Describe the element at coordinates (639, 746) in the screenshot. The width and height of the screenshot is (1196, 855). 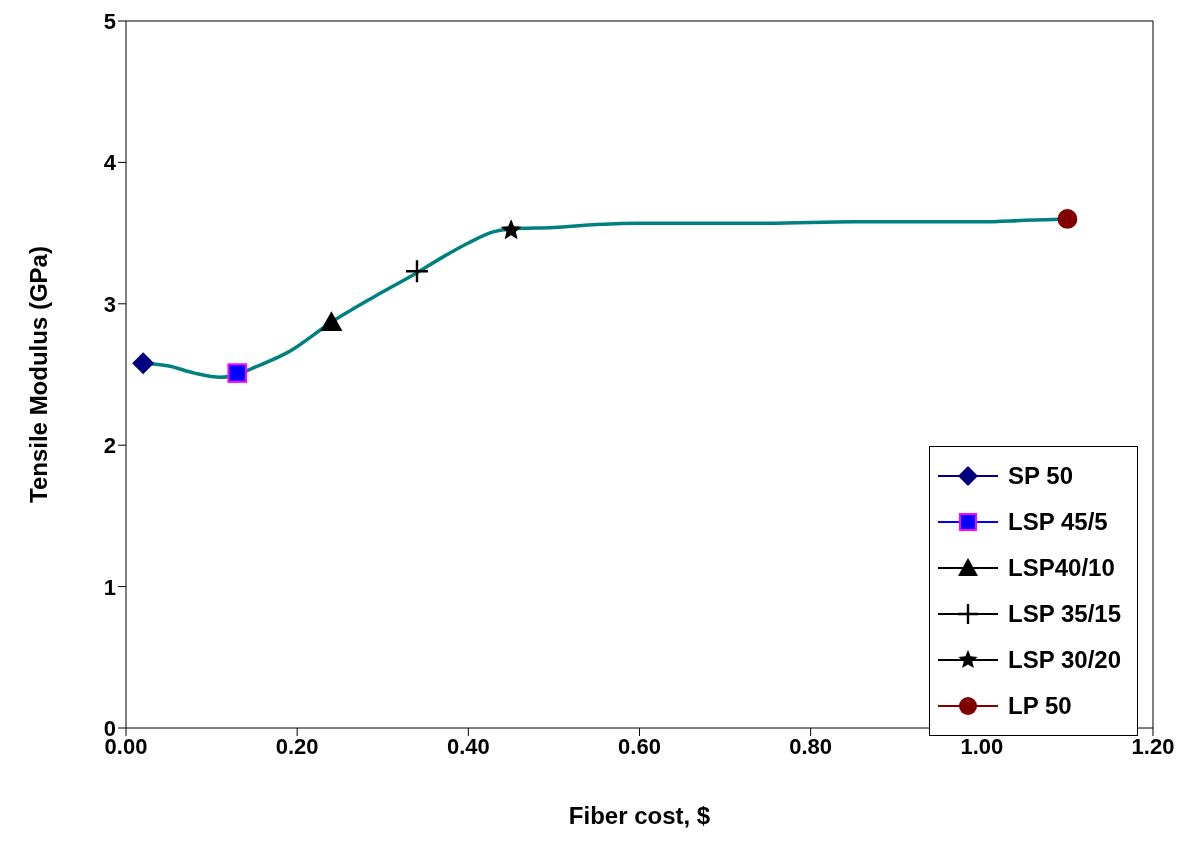
I see `x-tick-label: 0.60` at that location.